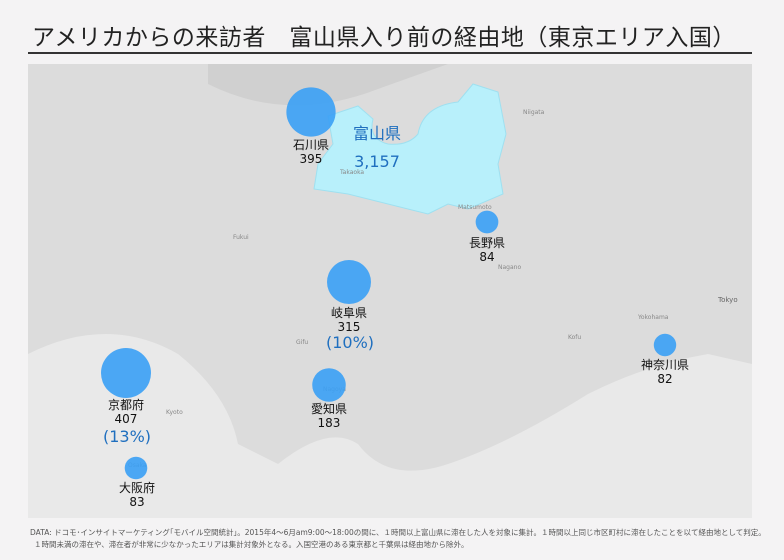  What do you see at coordinates (377, 148) in the screenshot?
I see `destination-label: 富山県 3,157` at bounding box center [377, 148].